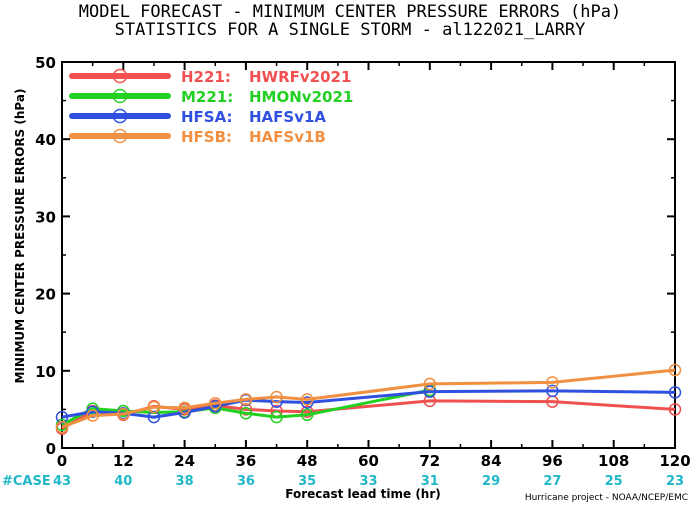  Describe the element at coordinates (287, 137) in the screenshot. I see `legend-model: HAFSv1B` at that location.